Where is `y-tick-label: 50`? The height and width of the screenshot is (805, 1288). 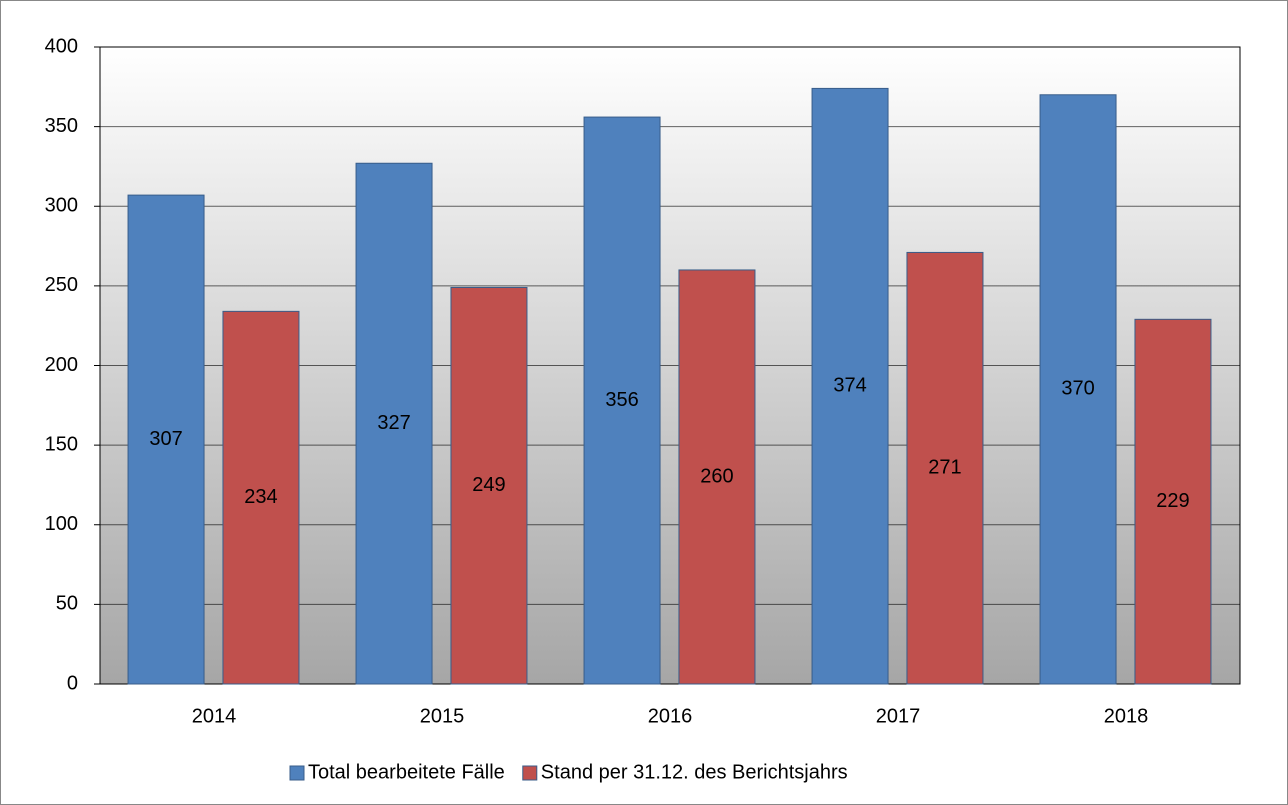
y-tick-label: 50 is located at coordinates (67, 604).